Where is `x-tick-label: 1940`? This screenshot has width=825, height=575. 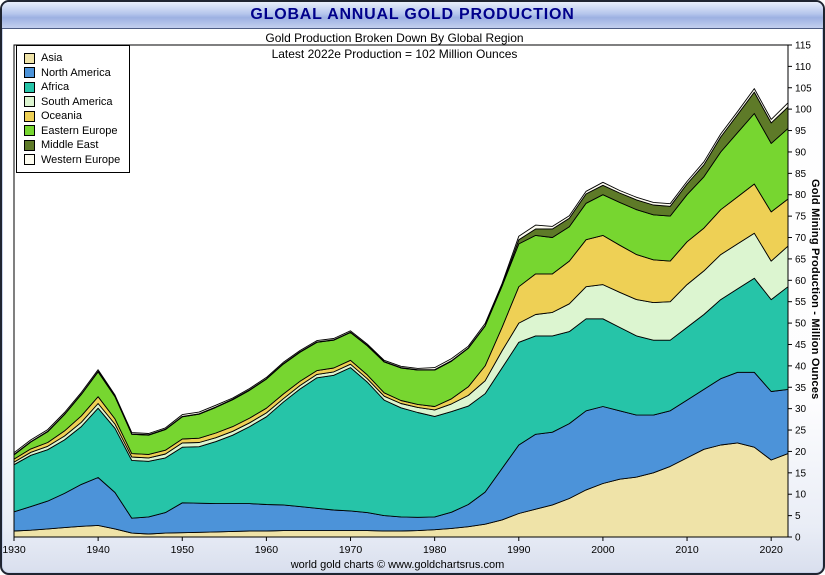
x-tick-label: 1940 is located at coordinates (98, 550).